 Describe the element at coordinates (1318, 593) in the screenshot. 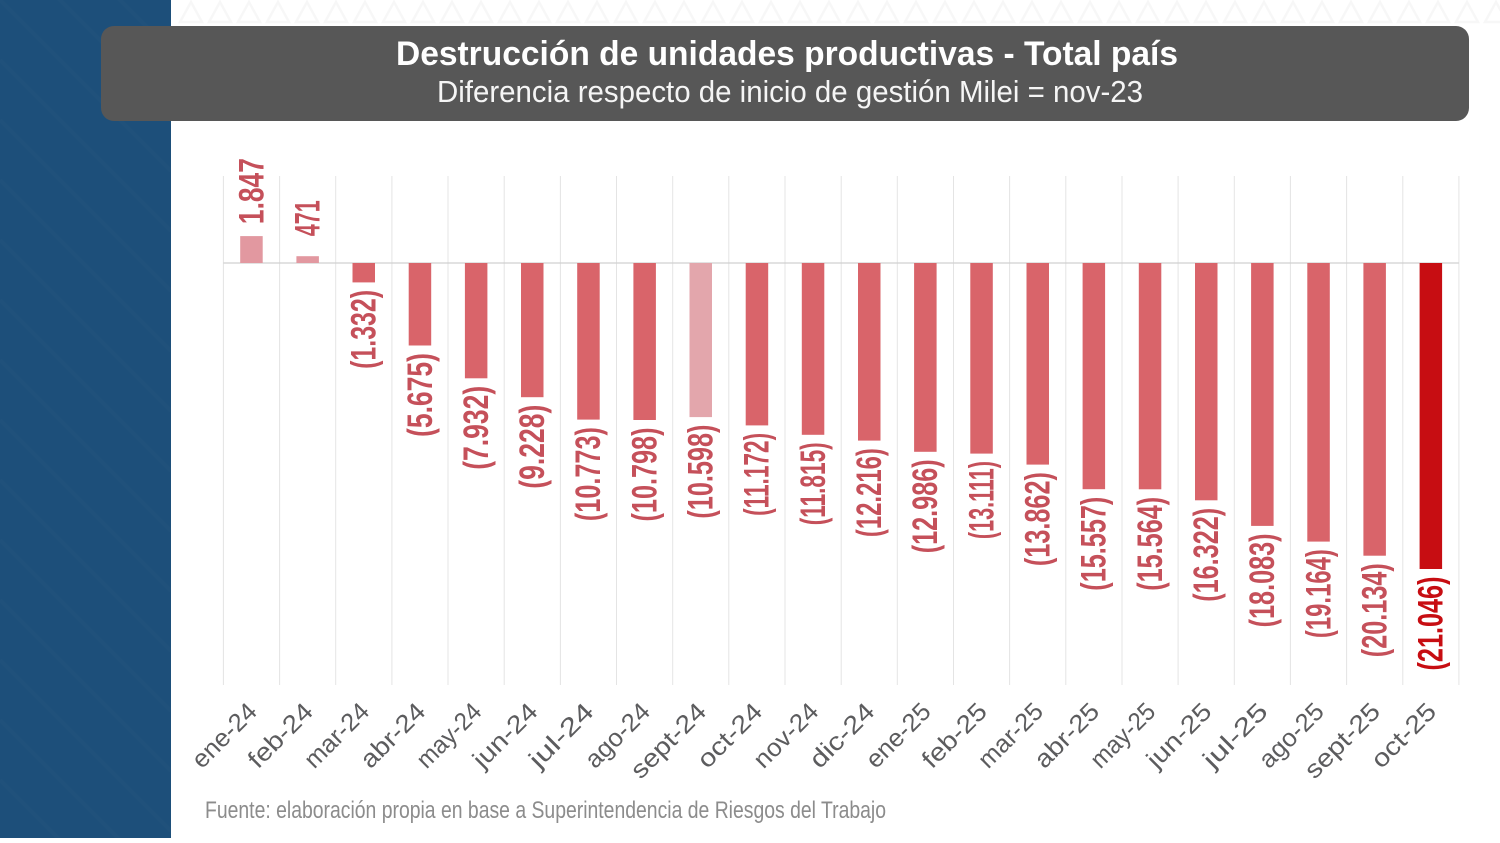

I see `svg-text: (19.164)` at that location.